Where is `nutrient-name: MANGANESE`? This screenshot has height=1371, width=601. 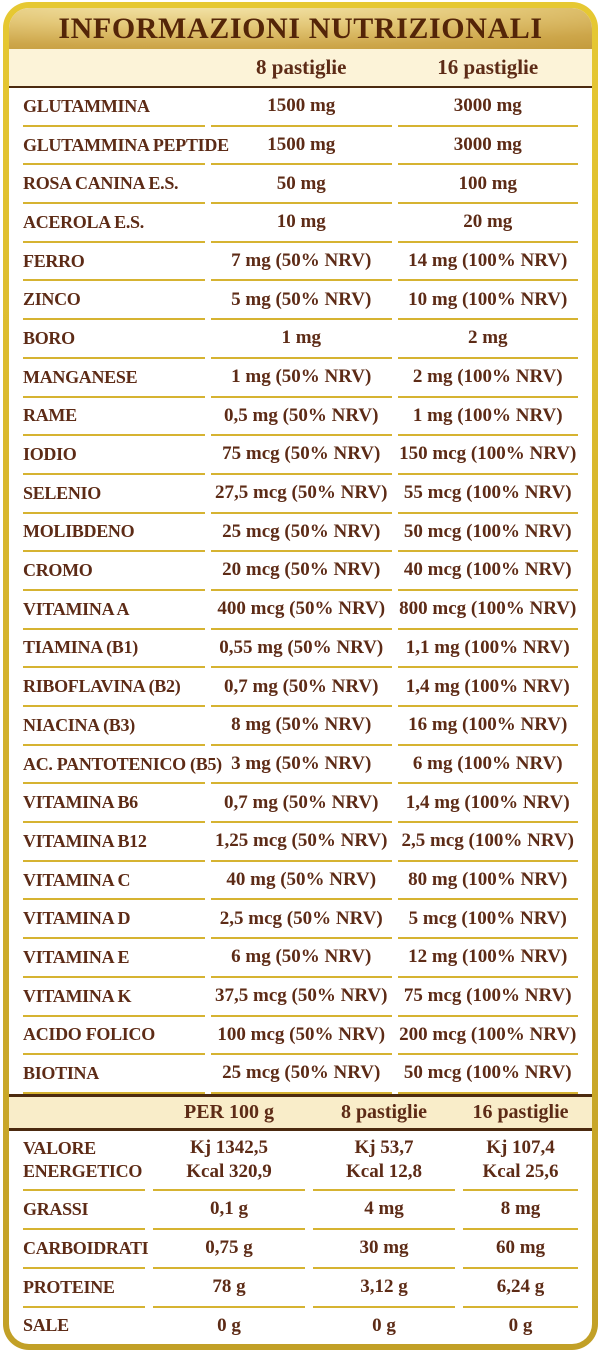
nutrient-name: MANGANESE is located at coordinates (114, 378).